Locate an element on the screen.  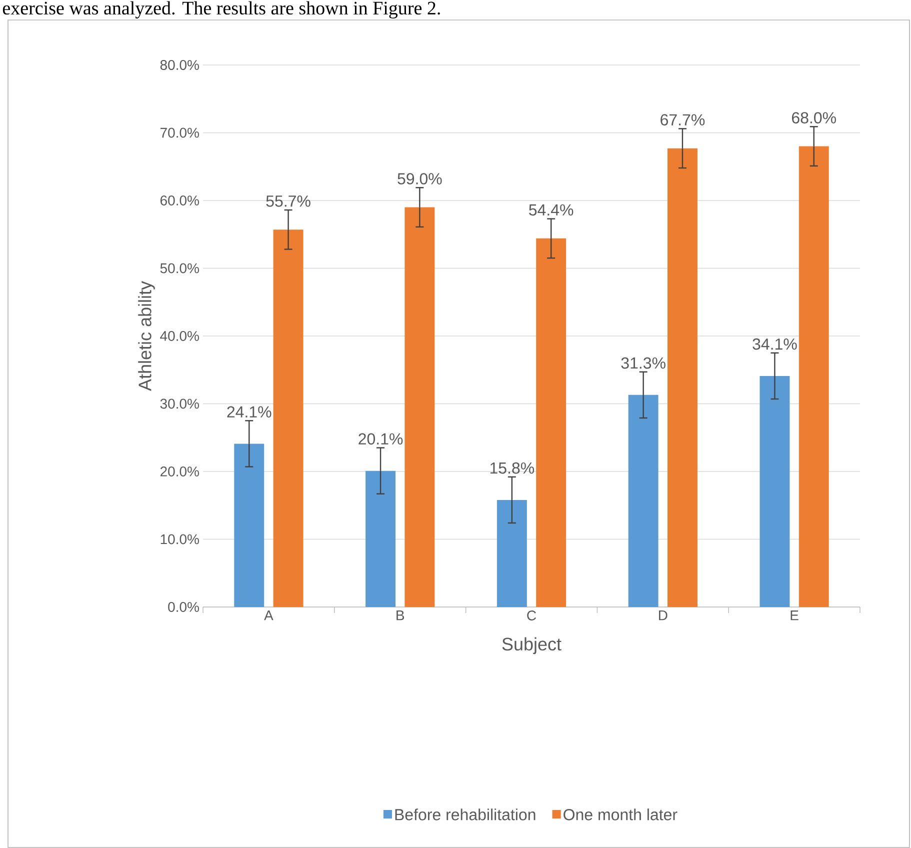
data-label: 20.1% is located at coordinates (380, 439).